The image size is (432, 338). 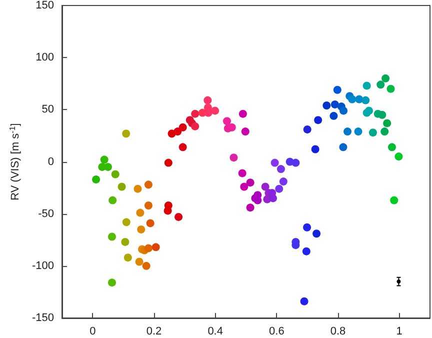 What do you see at coordinates (51, 162) in the screenshot?
I see `y-tick-label: 0` at bounding box center [51, 162].